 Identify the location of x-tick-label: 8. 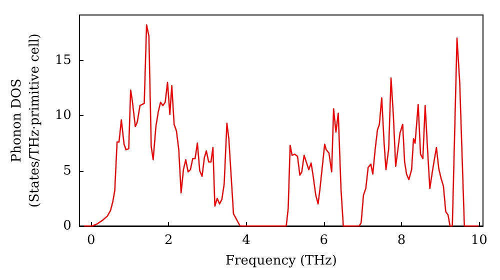
(401, 240).